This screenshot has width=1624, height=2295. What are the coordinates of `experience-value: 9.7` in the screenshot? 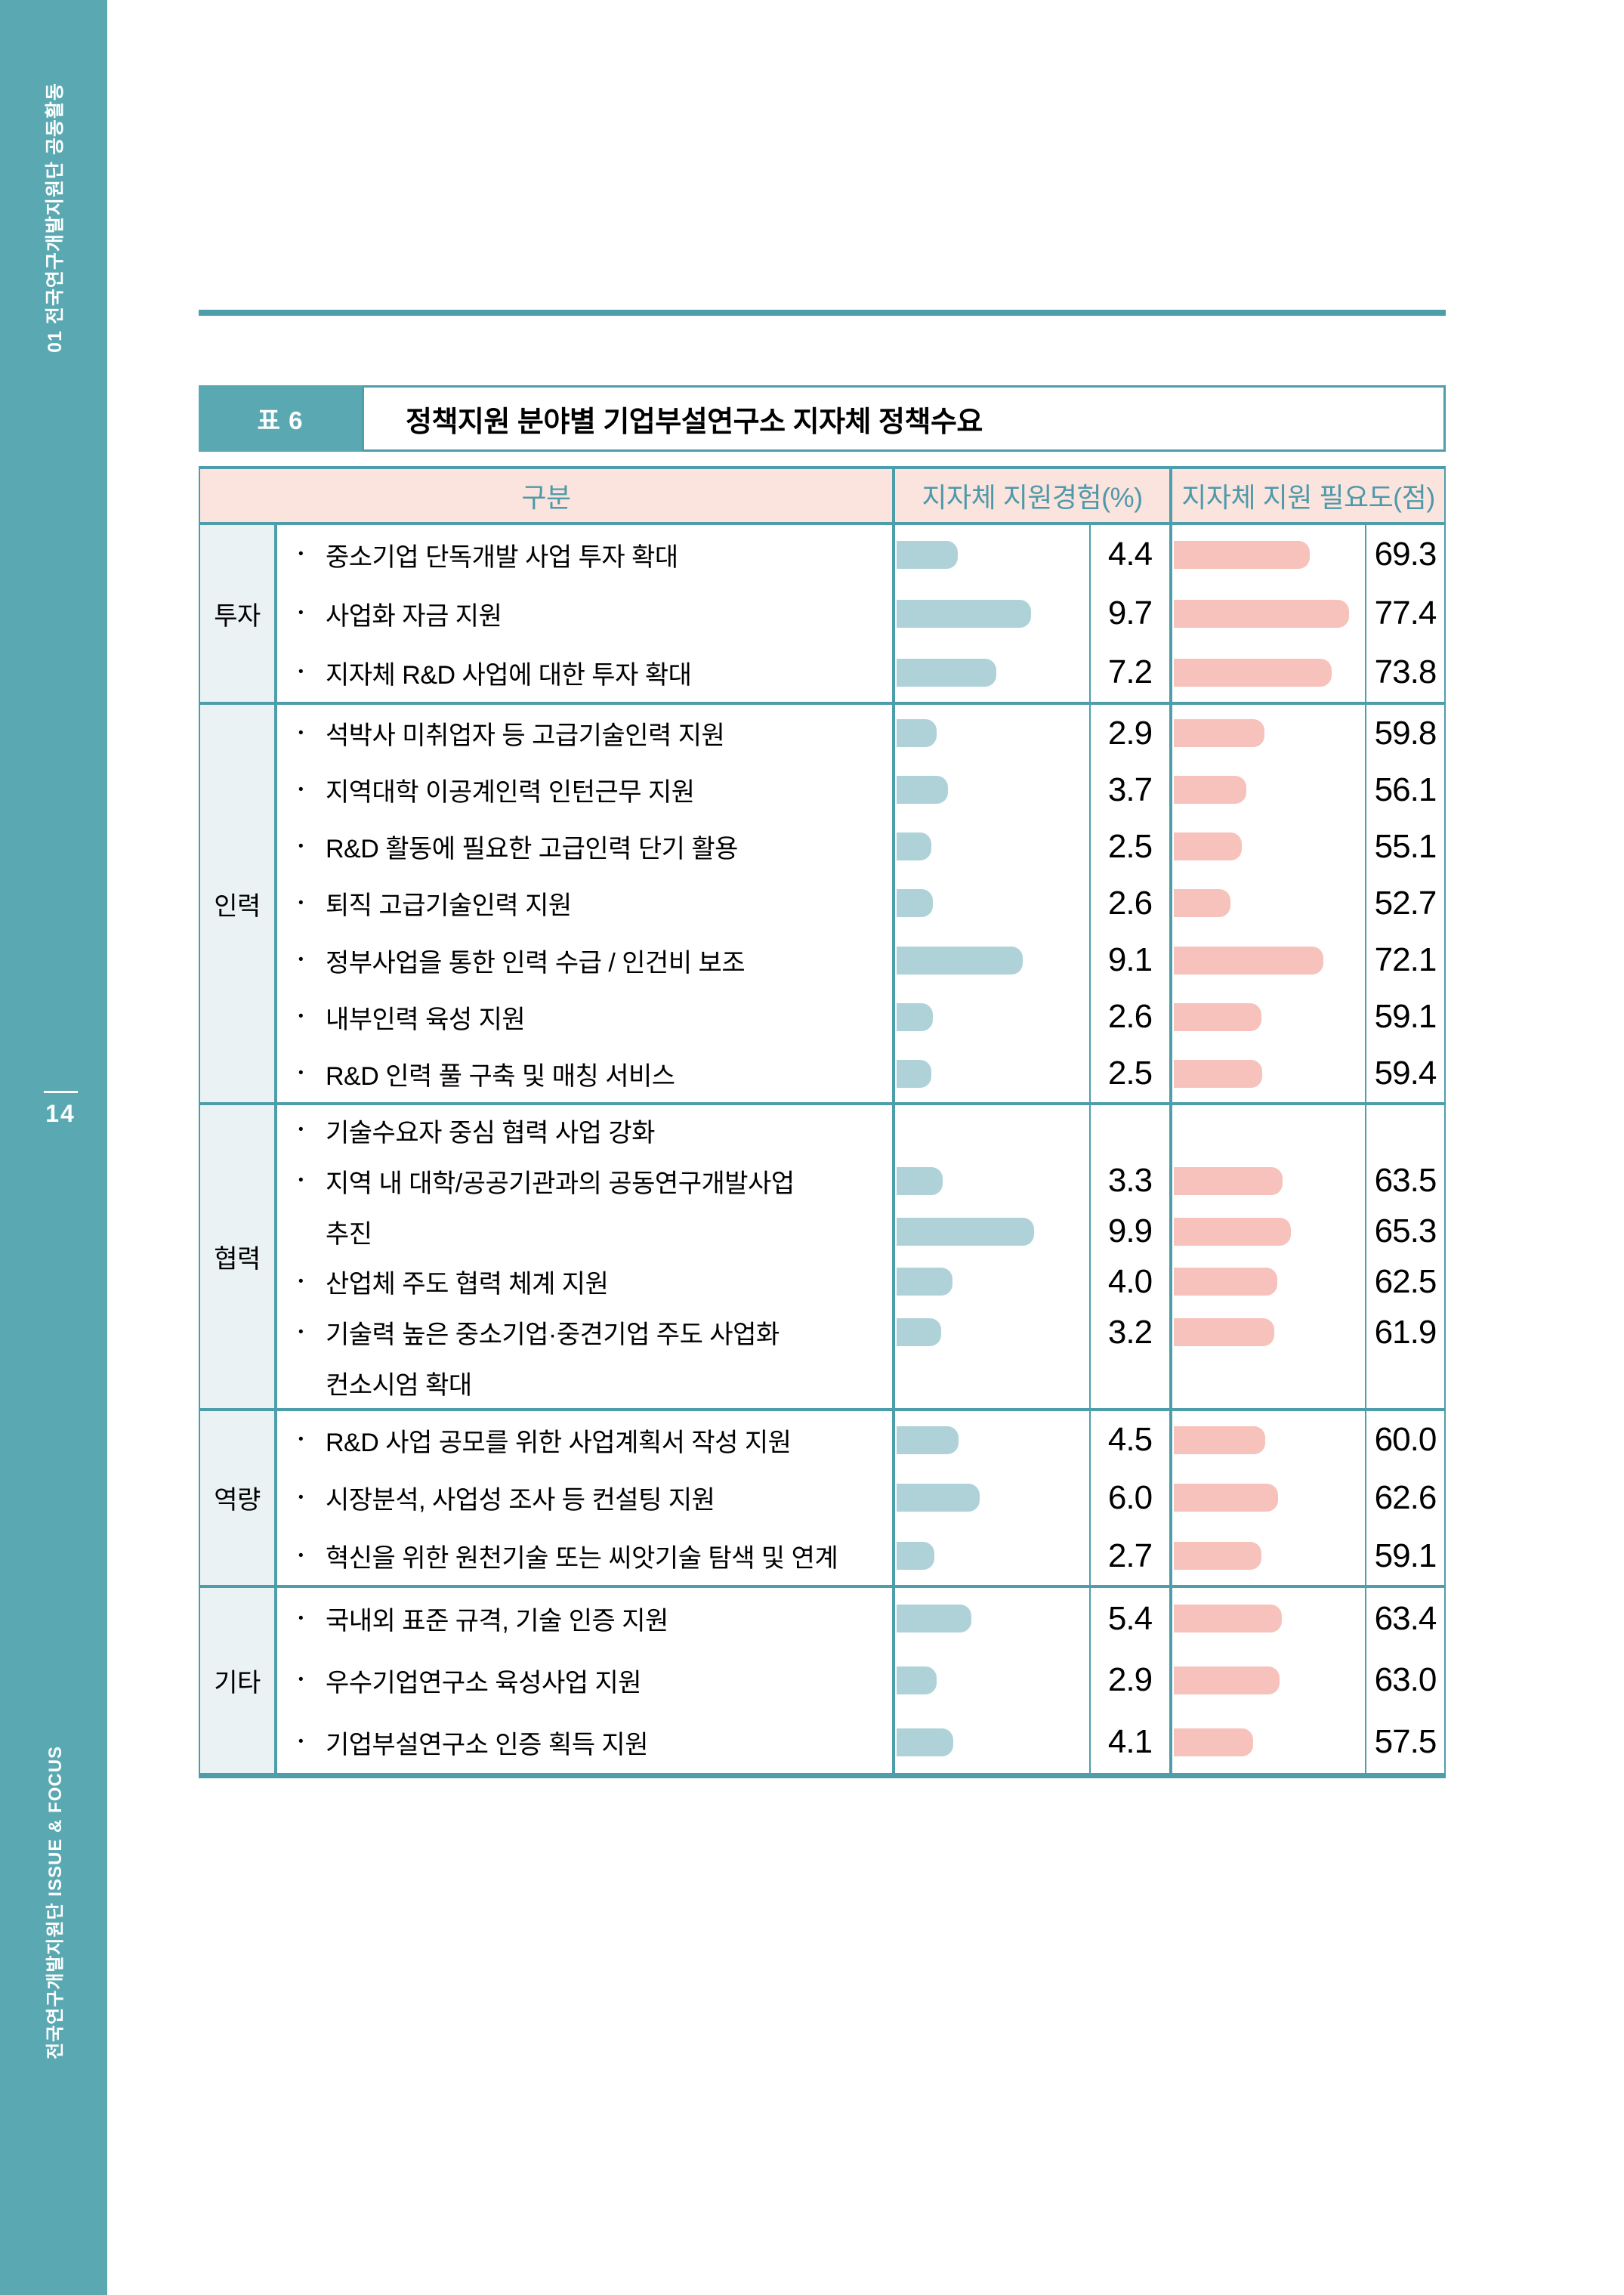 It's located at (1129, 614).